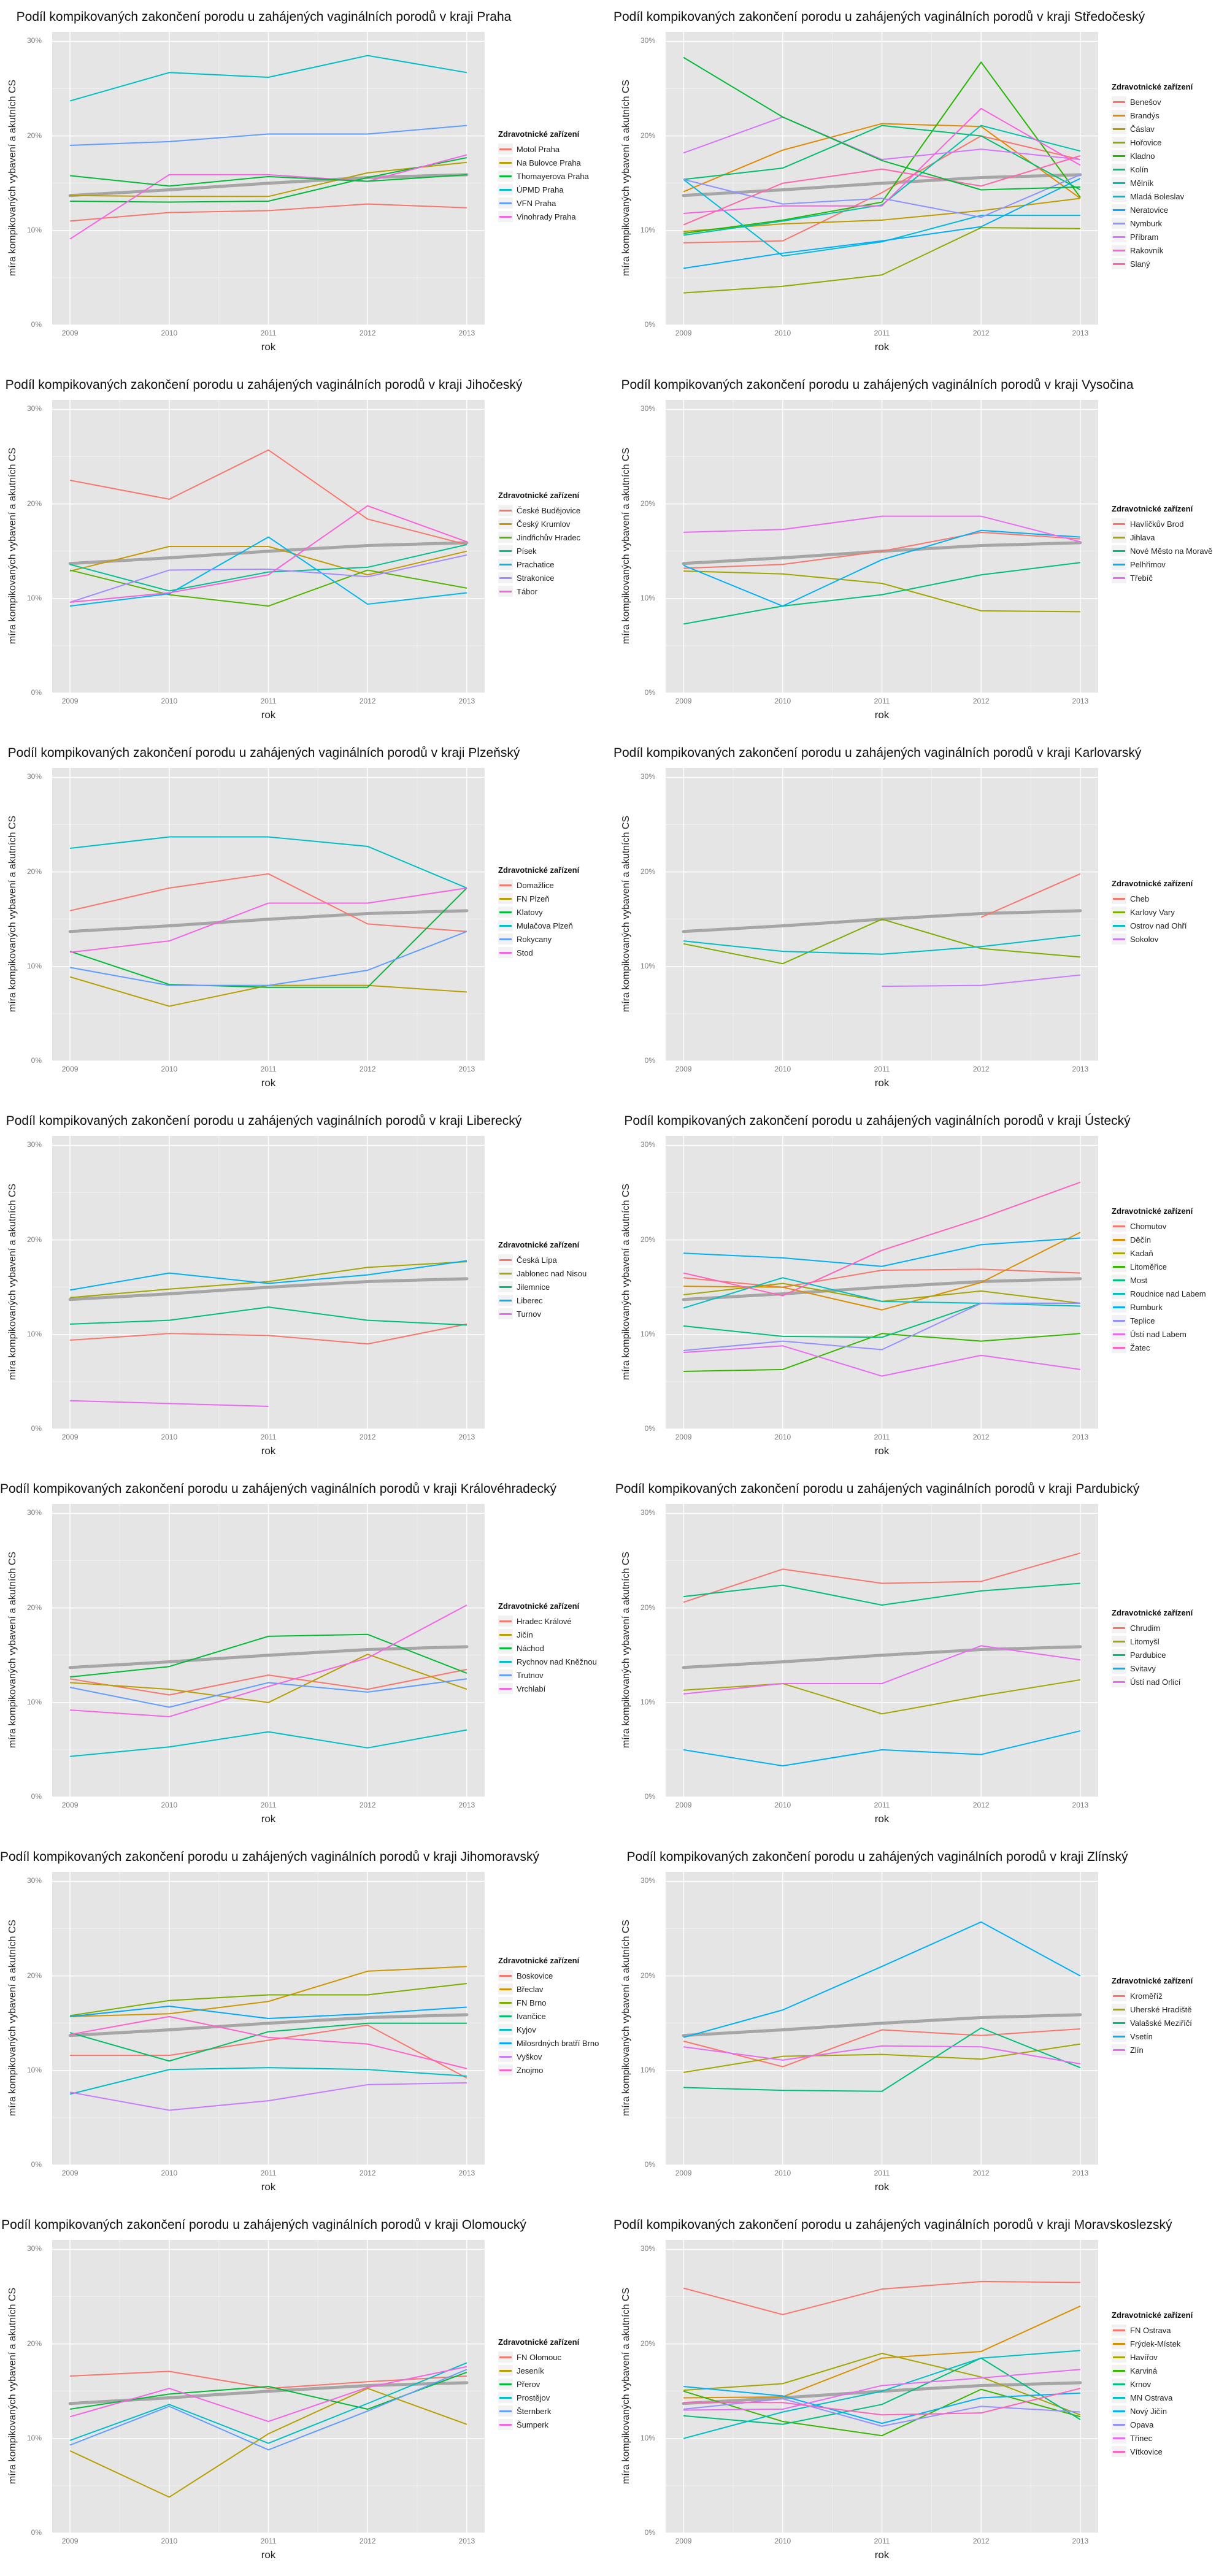 This screenshot has height=2576, width=1227. I want to click on series-line-kolin, so click(882, 158).